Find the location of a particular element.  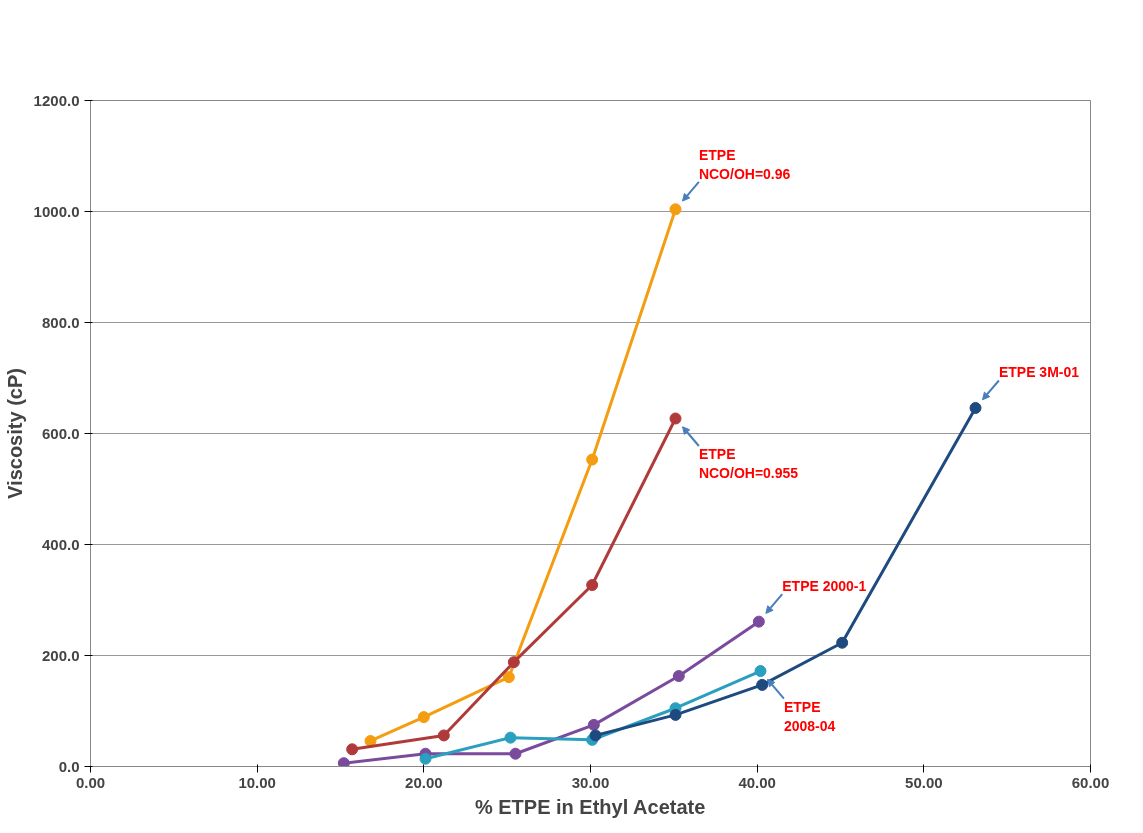

y-tick-label: 0.0 is located at coordinates (69, 766).